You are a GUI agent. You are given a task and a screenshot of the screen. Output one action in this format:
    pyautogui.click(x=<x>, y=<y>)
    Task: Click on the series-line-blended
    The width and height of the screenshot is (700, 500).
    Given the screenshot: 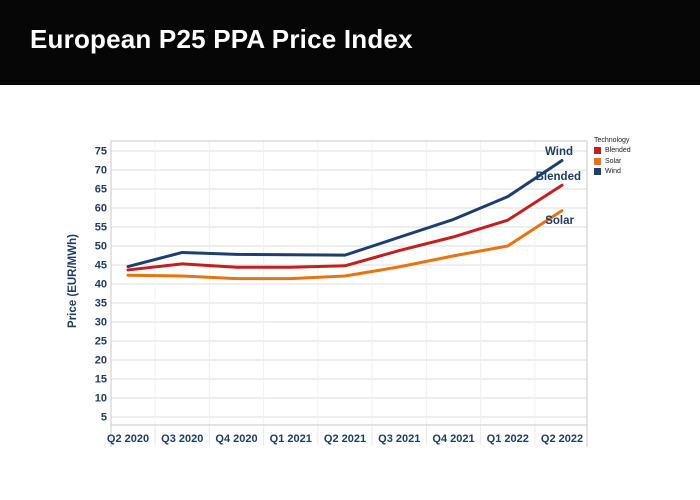 What is the action you would take?
    pyautogui.click(x=345, y=227)
    